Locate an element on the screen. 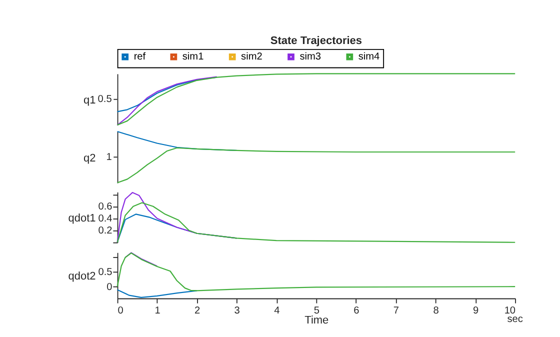 The image size is (560, 337). y-tick-label: 0.5 is located at coordinates (105, 272).